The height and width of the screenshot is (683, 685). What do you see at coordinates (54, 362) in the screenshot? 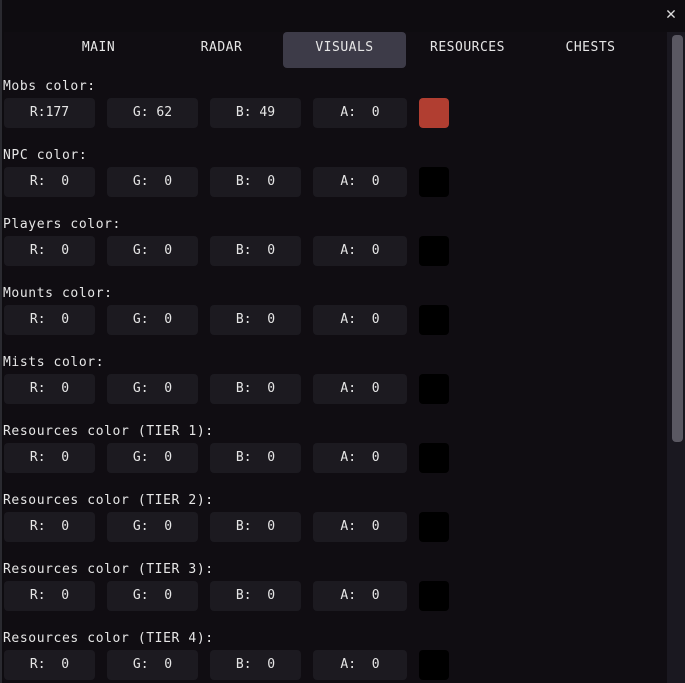
I see `color-setting-label: Mists color:` at bounding box center [54, 362].